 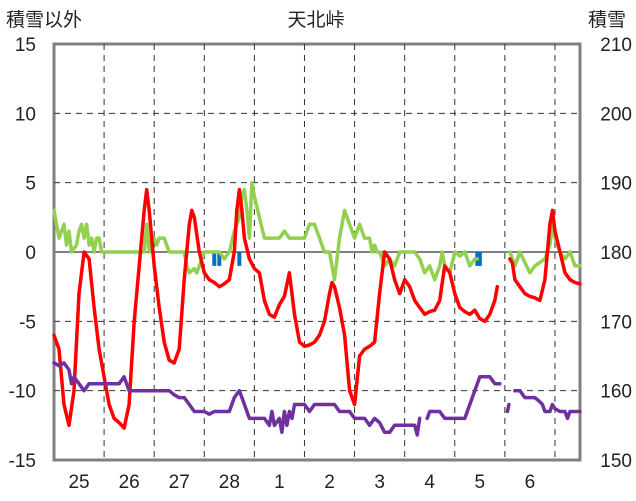 What do you see at coordinates (616, 45) in the screenshot?
I see `y-tick-right: 210` at bounding box center [616, 45].